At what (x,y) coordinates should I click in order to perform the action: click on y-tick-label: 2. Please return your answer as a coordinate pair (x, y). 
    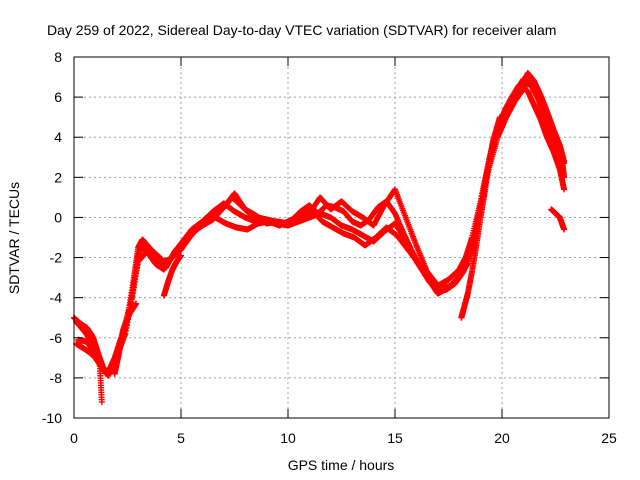
    Looking at the image, I should click on (58, 177).